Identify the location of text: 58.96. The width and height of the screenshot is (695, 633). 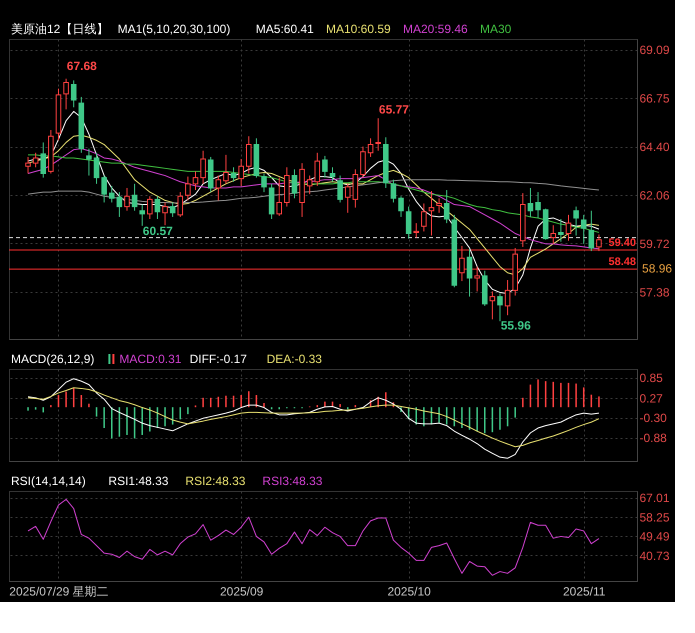
(657, 269).